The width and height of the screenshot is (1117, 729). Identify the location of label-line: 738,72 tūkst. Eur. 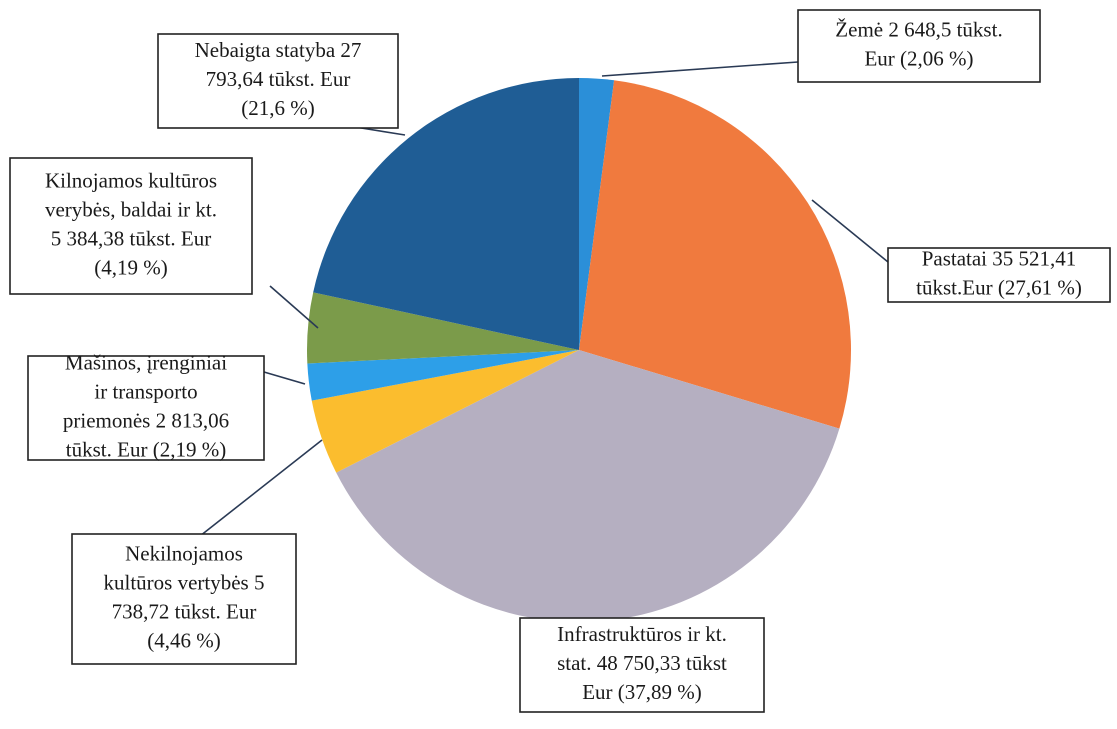
(184, 611).